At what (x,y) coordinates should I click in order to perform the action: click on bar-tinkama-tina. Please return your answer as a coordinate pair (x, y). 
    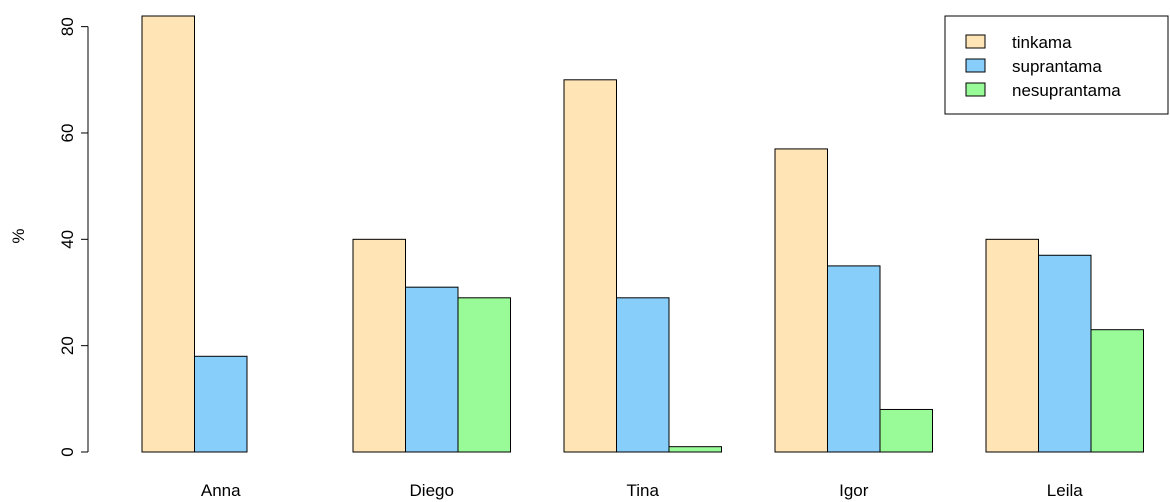
    Looking at the image, I should click on (590, 266).